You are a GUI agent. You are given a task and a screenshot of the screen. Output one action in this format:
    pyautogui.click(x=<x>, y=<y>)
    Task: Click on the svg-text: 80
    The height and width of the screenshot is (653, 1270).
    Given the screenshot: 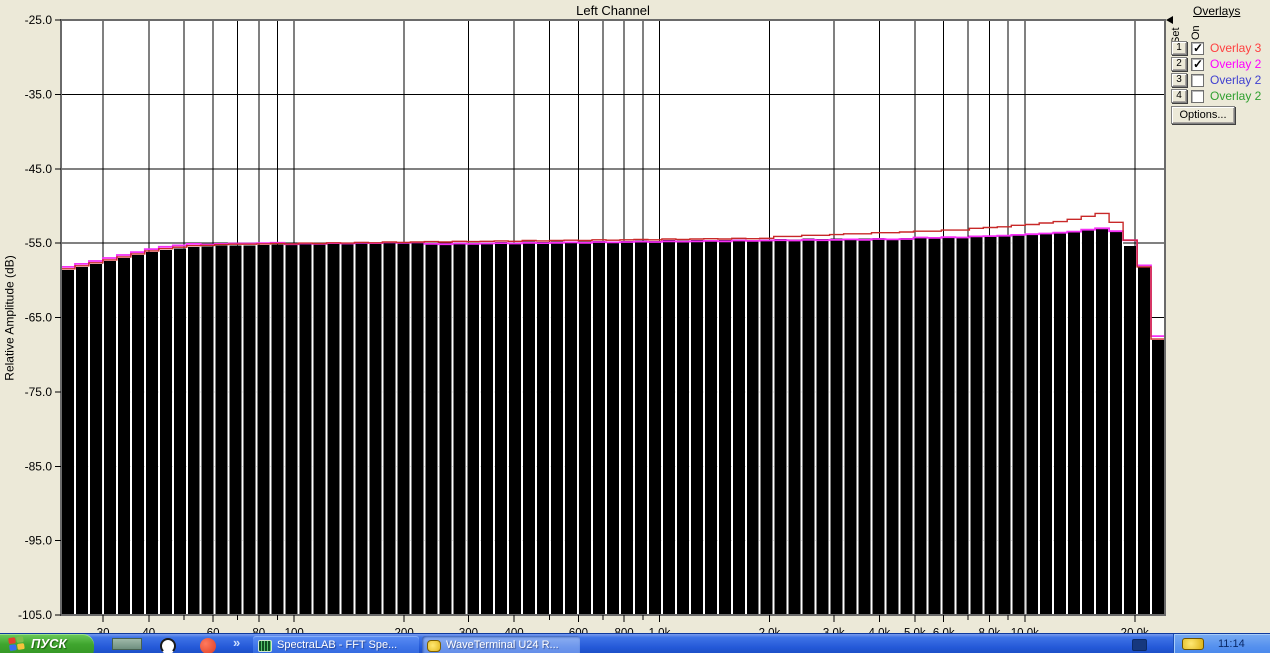 What is the action you would take?
    pyautogui.click(x=258, y=631)
    